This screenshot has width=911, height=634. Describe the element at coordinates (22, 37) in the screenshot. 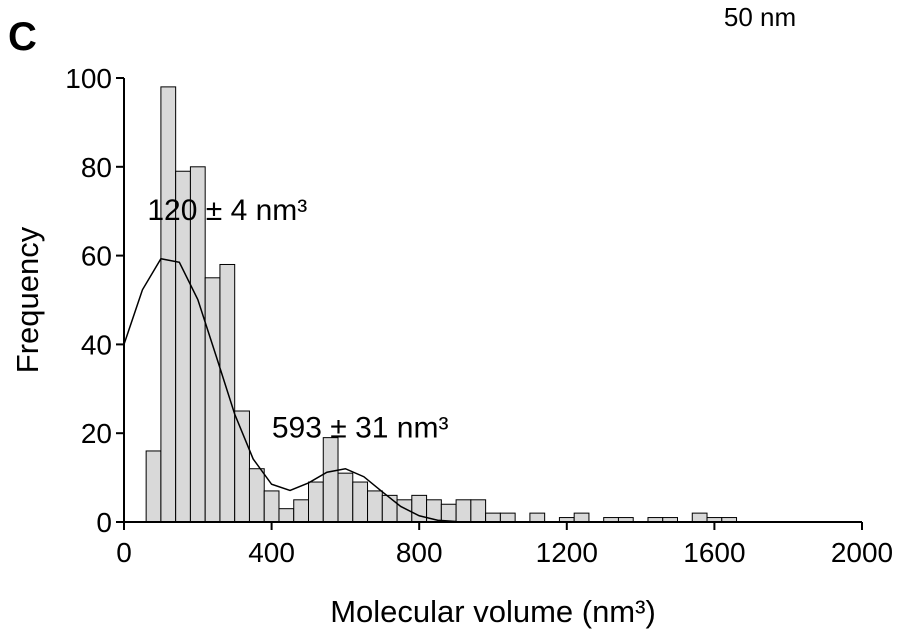

I see `panel-label: C` at that location.